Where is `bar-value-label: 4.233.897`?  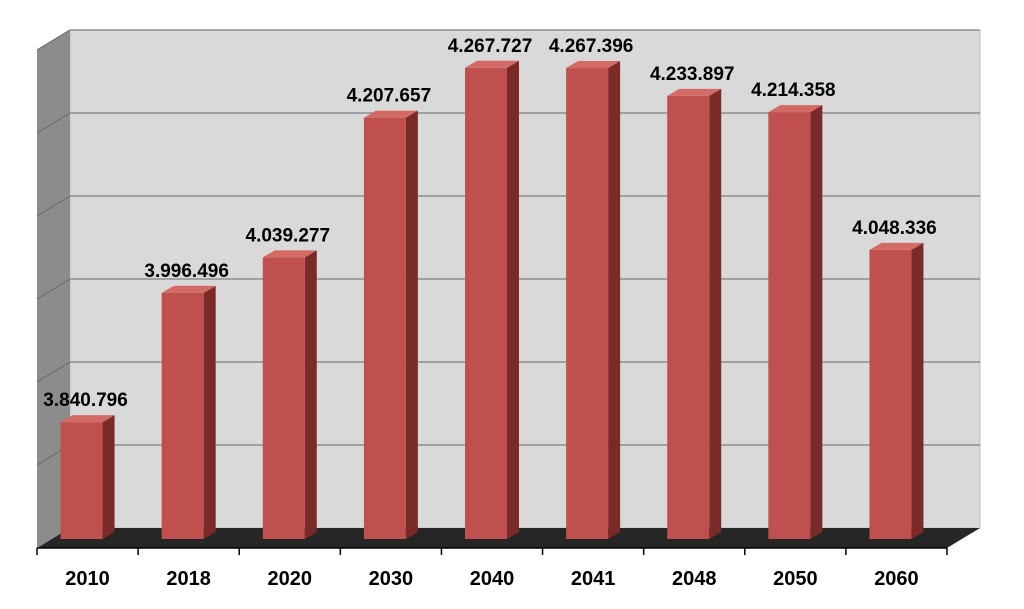
bar-value-label: 4.233.897 is located at coordinates (692, 74).